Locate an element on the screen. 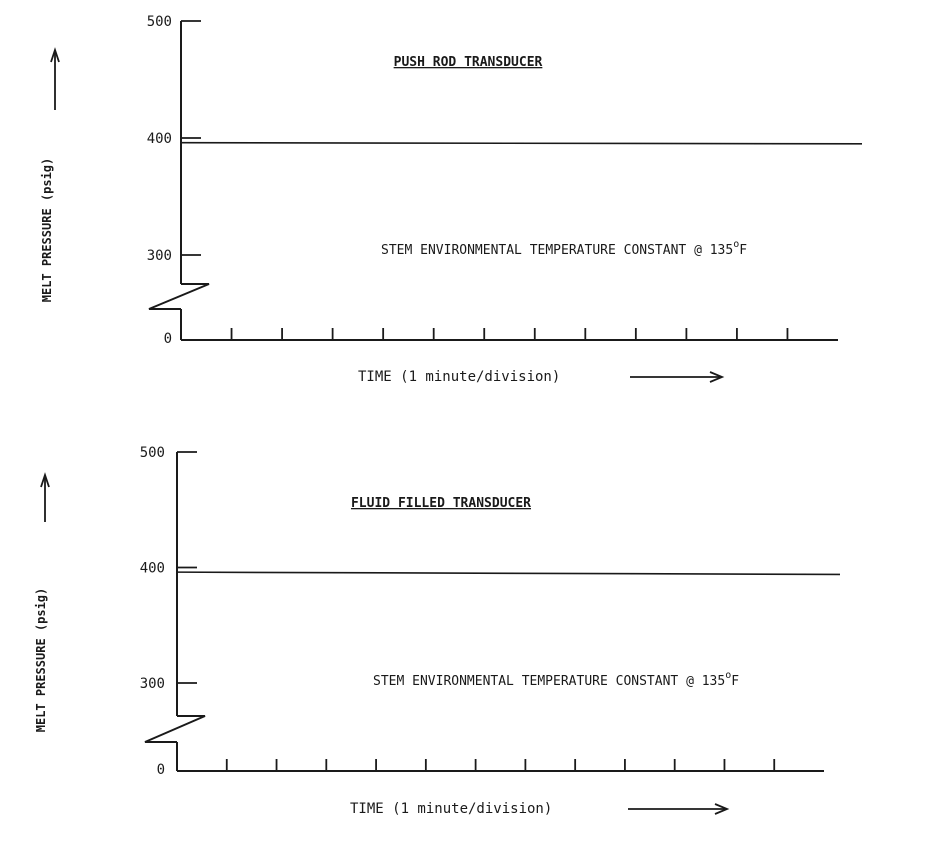 This screenshot has height=845, width=935. chart-title: PUSH ROD TRANSDUCER is located at coordinates (468, 62).